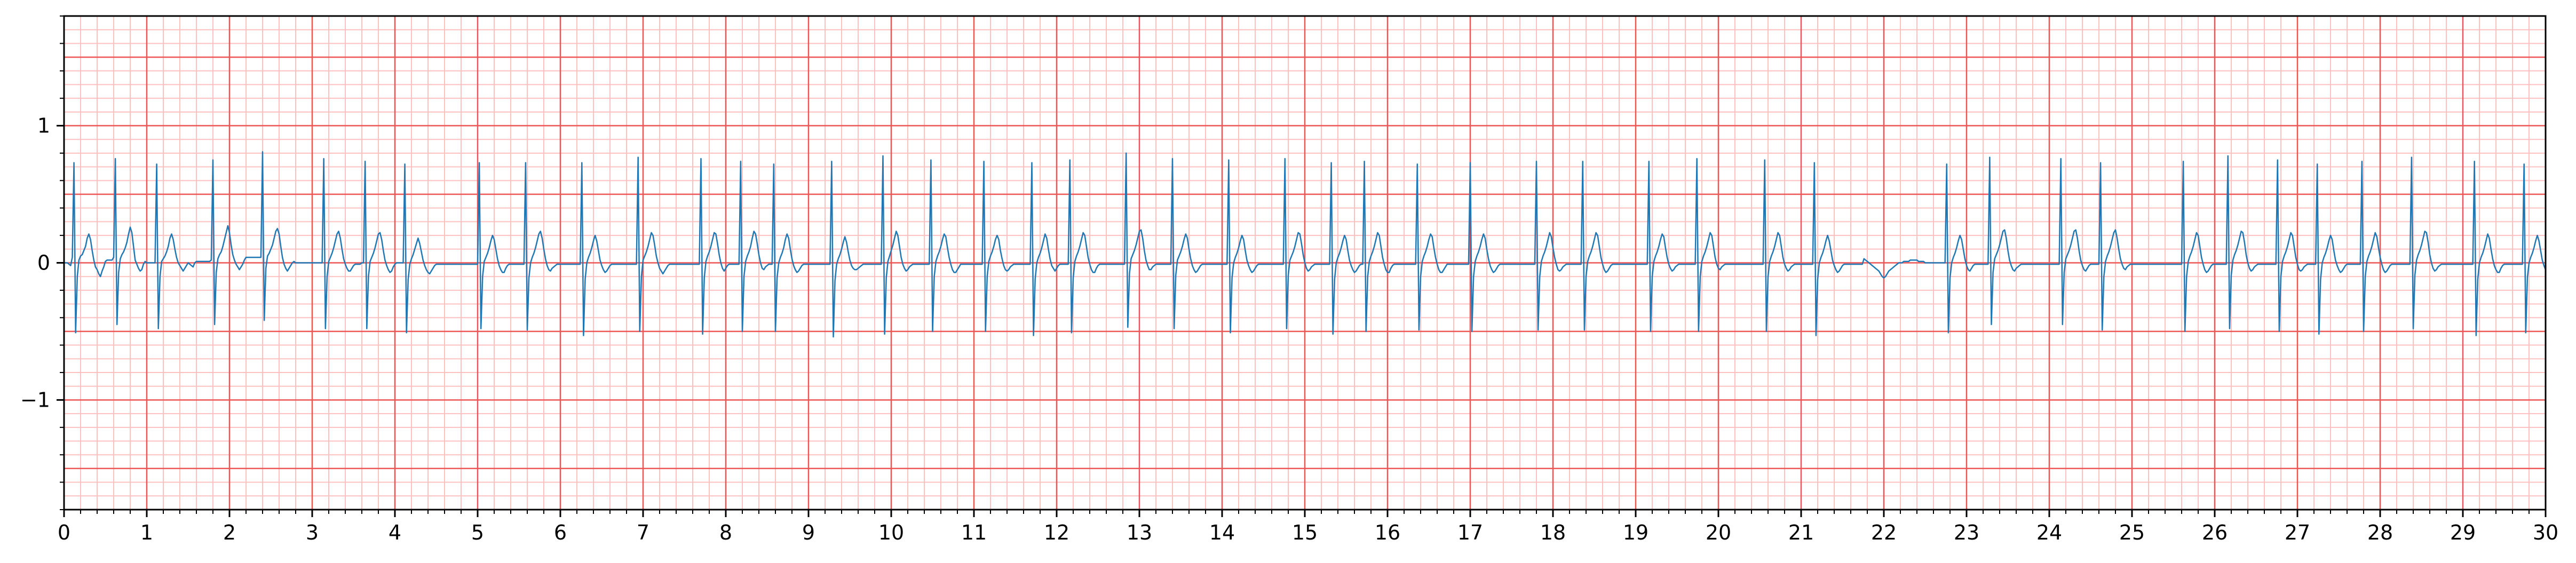 The image size is (2576, 563). Describe the element at coordinates (2463, 532) in the screenshot. I see `x-tick-label: 29` at that location.